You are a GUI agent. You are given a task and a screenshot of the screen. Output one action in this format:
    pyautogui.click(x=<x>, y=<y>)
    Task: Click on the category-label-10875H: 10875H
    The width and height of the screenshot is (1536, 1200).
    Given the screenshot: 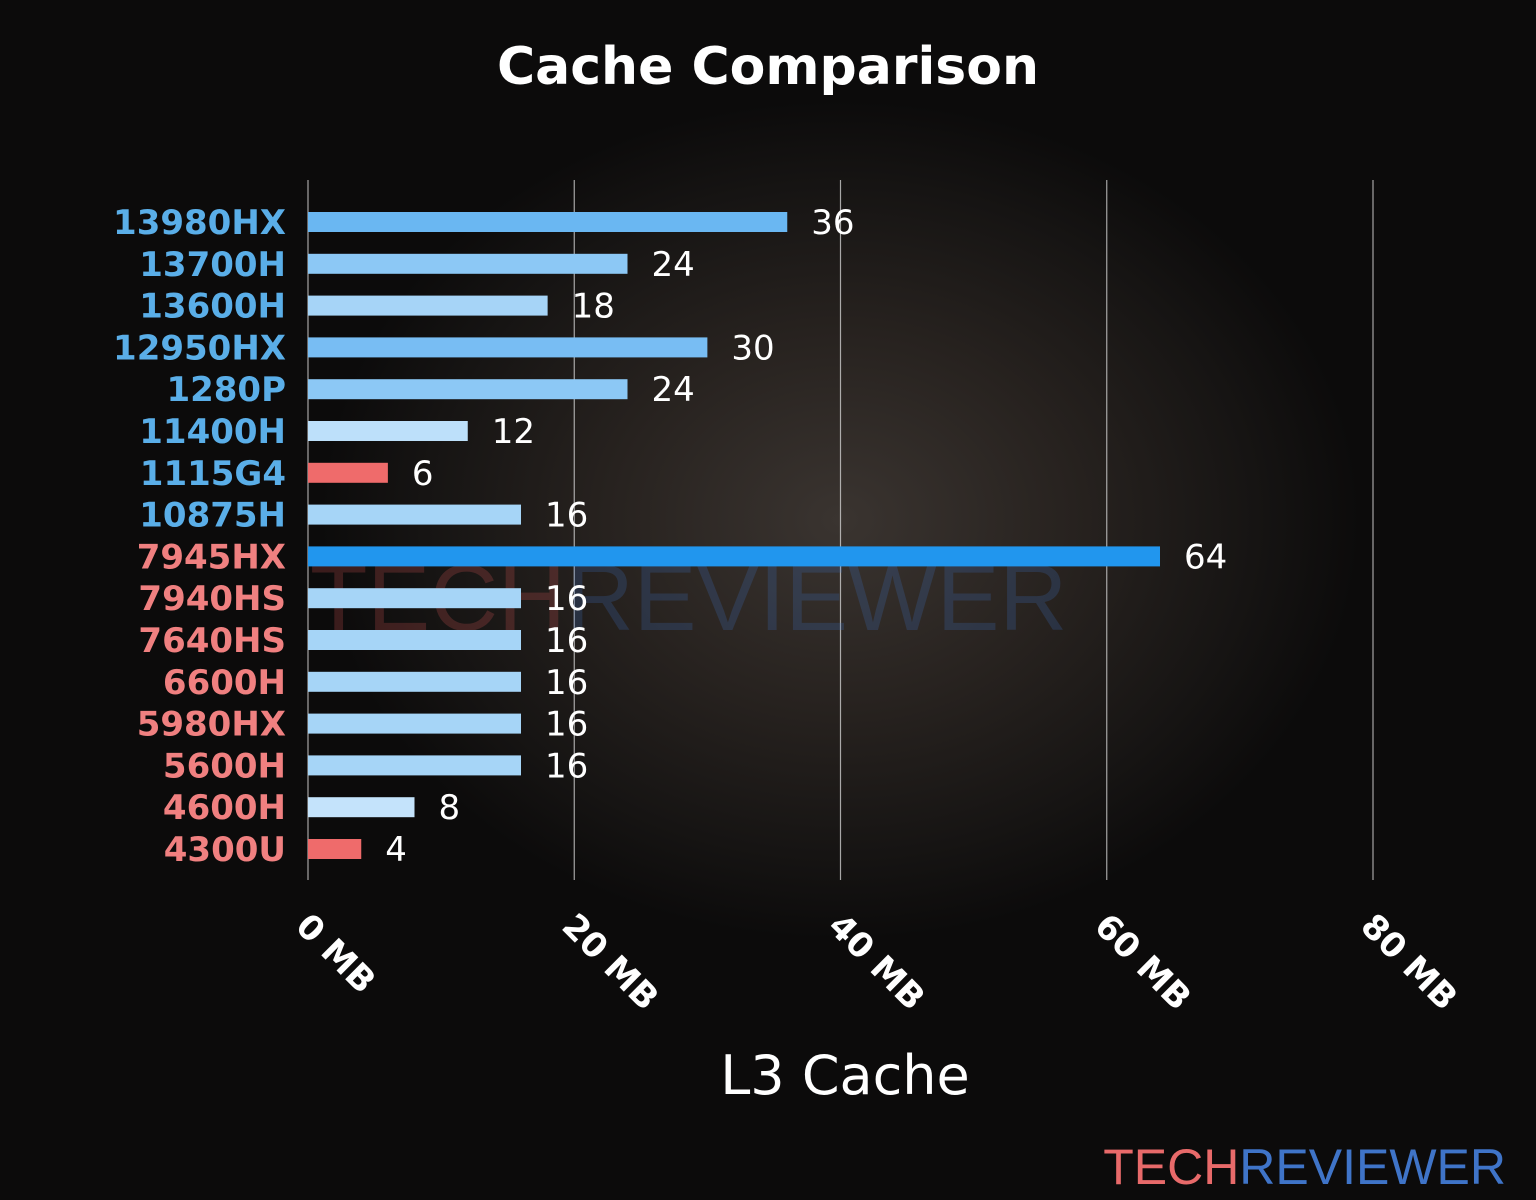 What is the action you would take?
    pyautogui.click(x=212, y=516)
    